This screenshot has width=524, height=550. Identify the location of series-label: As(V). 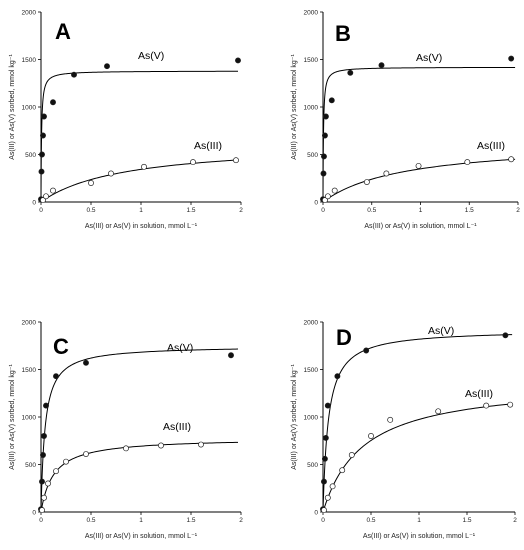
(429, 58).